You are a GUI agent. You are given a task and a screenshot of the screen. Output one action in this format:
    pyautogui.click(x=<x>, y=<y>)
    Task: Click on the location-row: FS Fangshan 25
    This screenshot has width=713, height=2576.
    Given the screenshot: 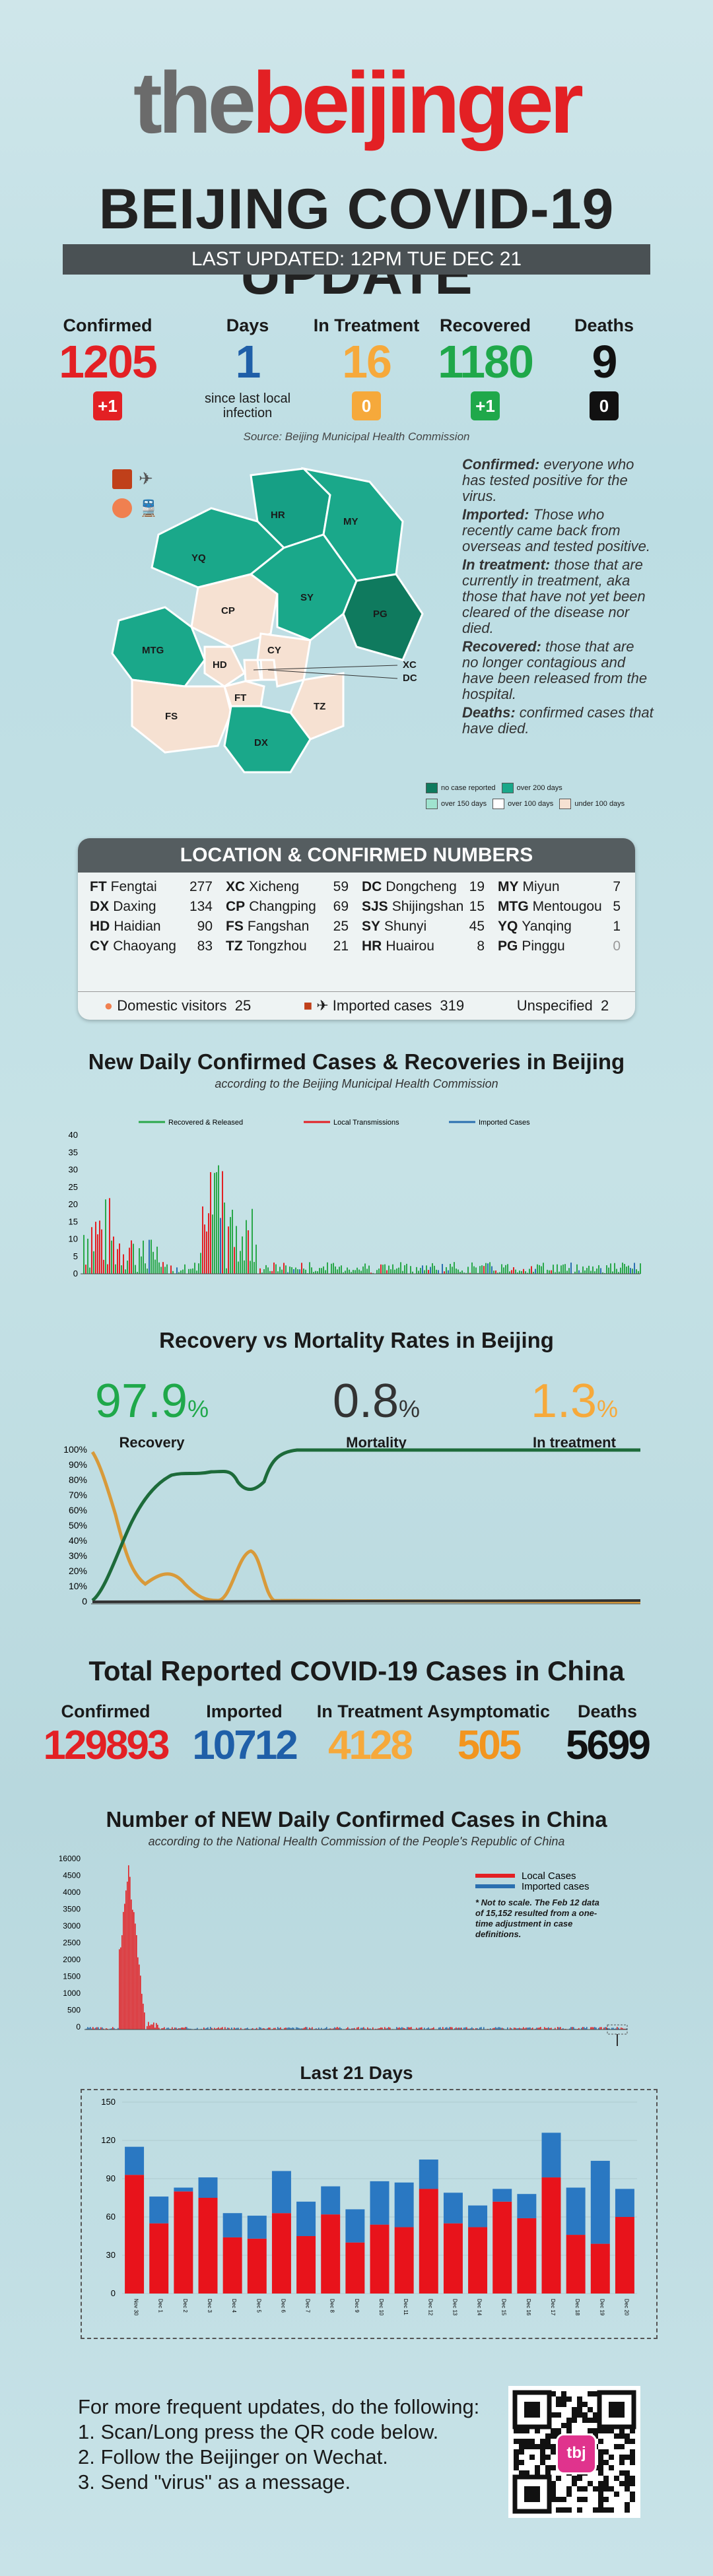 What is the action you would take?
    pyautogui.click(x=290, y=927)
    